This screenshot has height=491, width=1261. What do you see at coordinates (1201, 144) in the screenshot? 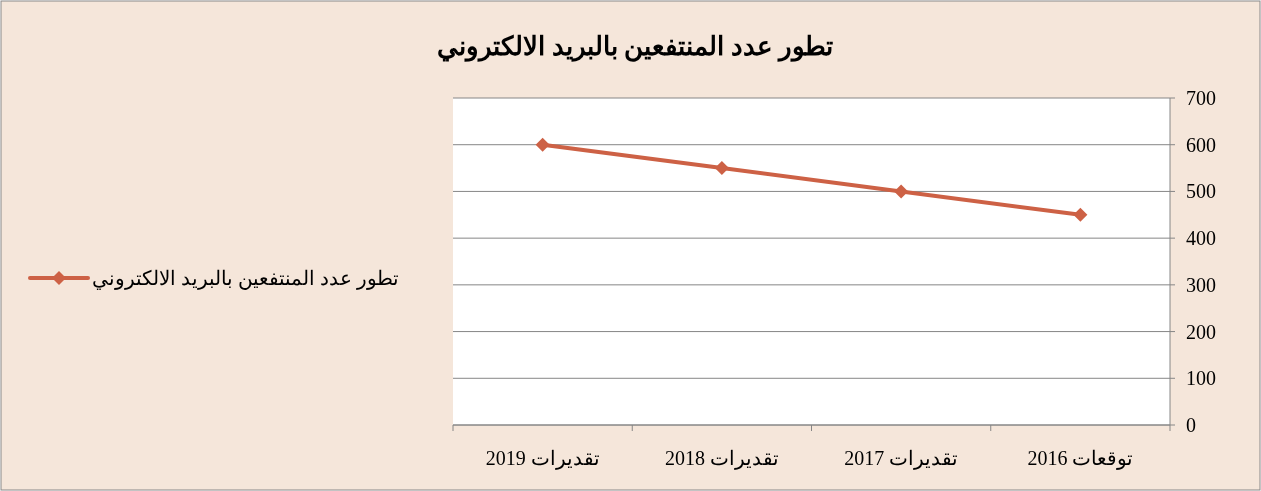
I see `y-tick-label: 600` at bounding box center [1201, 144].